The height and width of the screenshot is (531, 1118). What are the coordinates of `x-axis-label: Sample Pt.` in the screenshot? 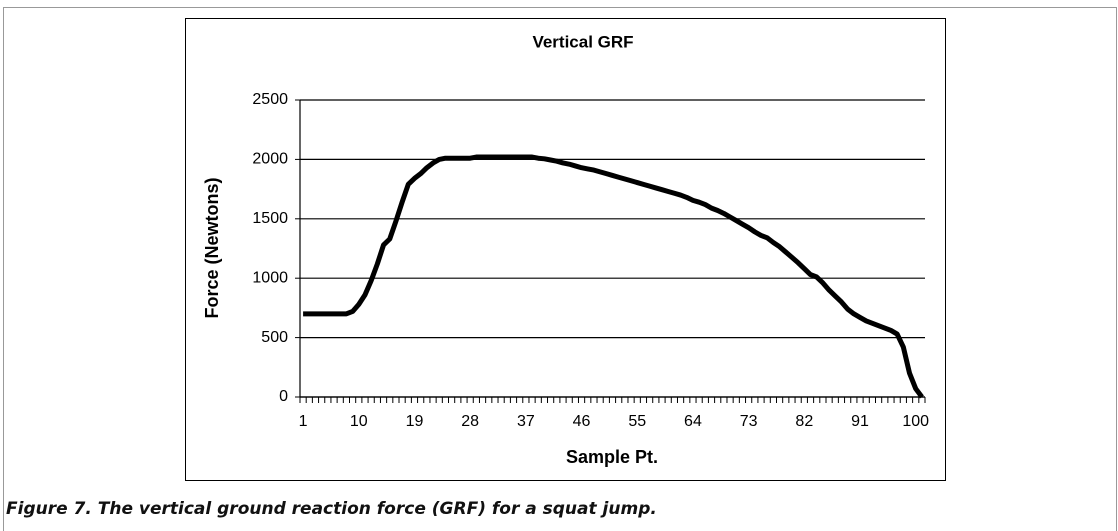 It's located at (612, 457).